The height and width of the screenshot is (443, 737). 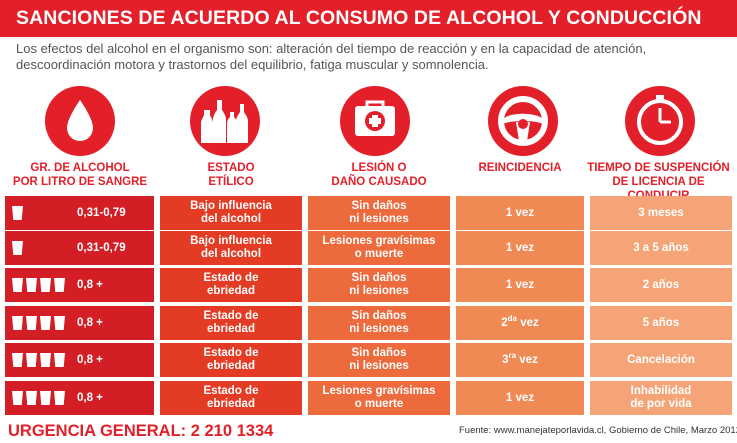 I want to click on header-injury: LESIÓN O DAÑO CAUSADO, so click(x=379, y=175).